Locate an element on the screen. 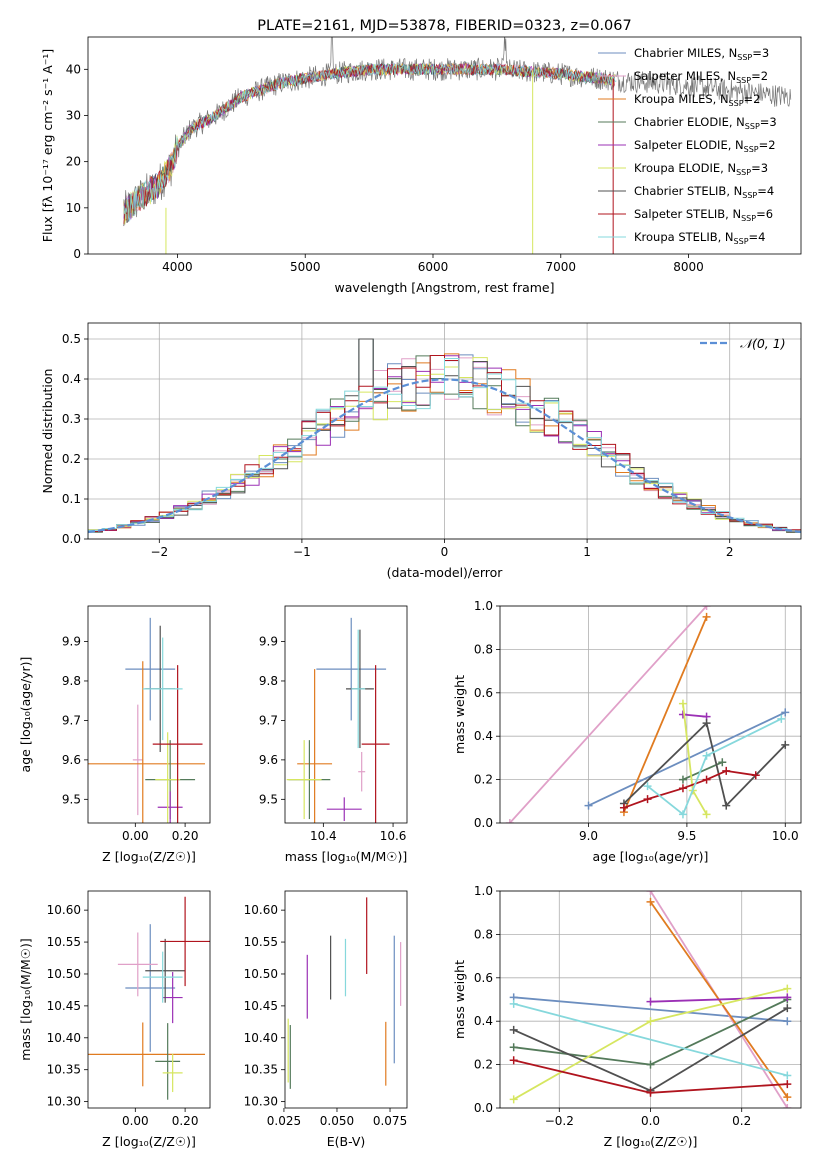  mass-vs-EBV-ytick-label: 10.35 is located at coordinates (261, 1070).